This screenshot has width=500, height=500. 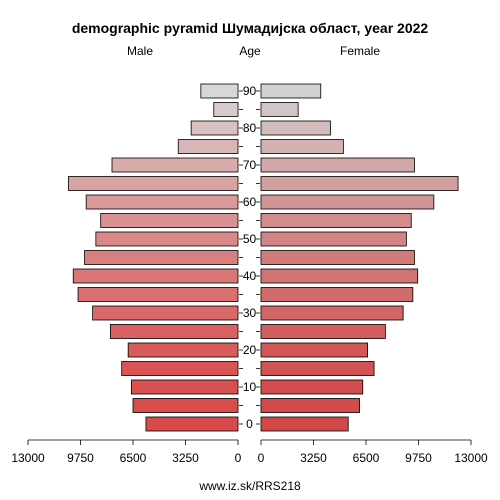 What do you see at coordinates (250, 350) in the screenshot?
I see `age-tick-label: 20` at bounding box center [250, 350].